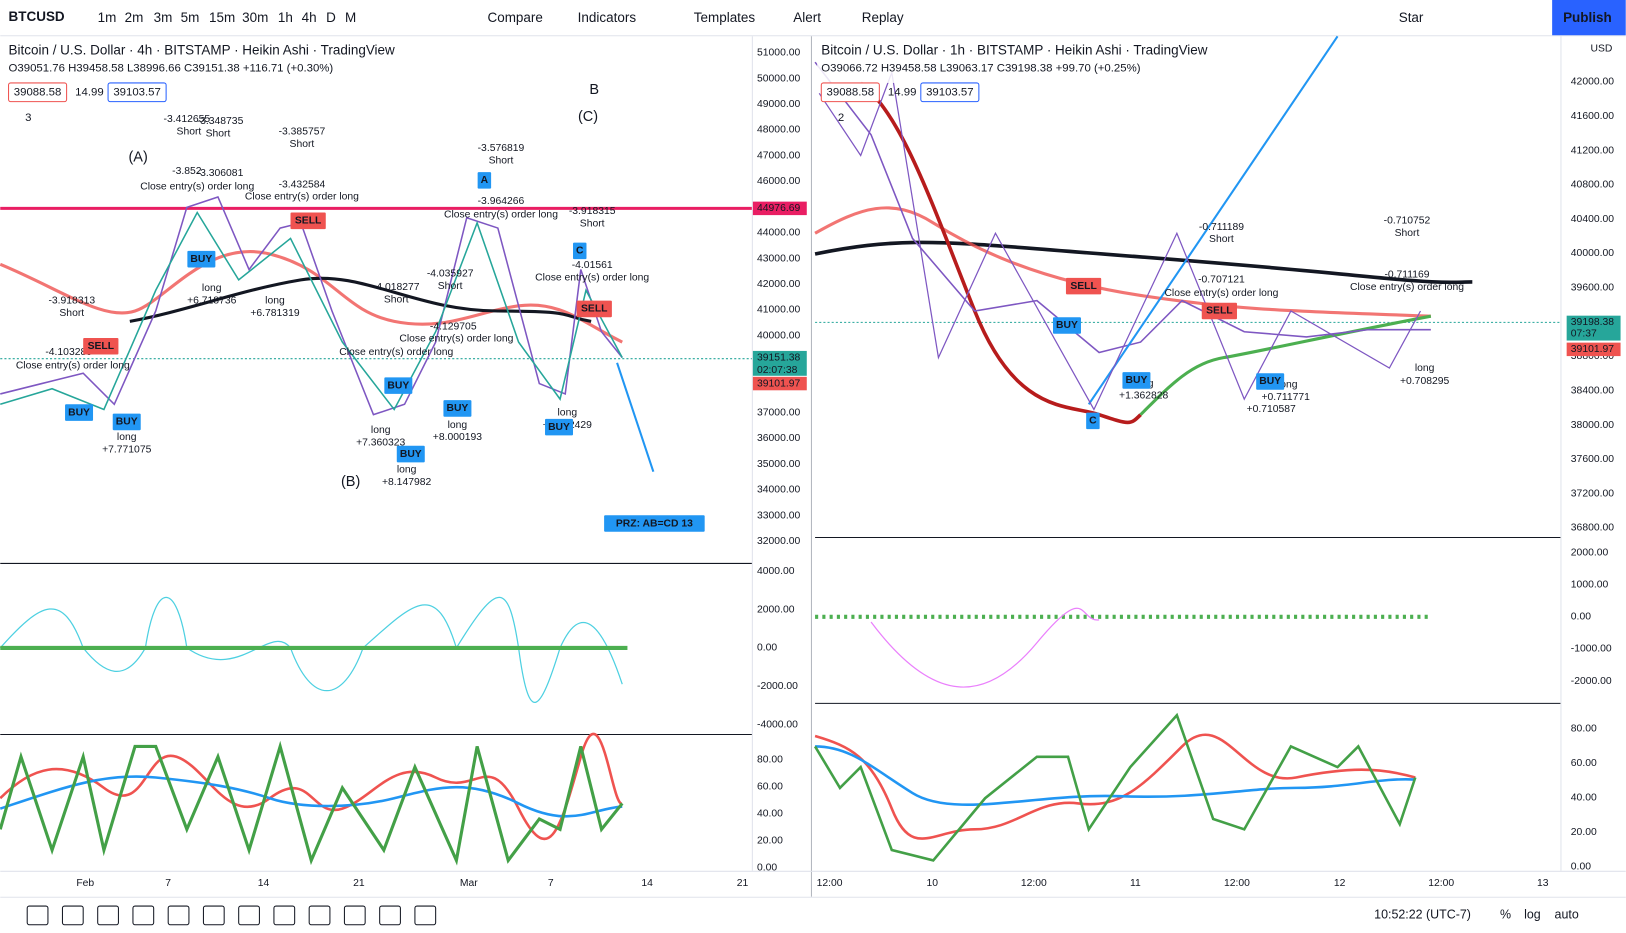  Describe the element at coordinates (457, 437) in the screenshot. I see `annotation: +8.000193` at that location.